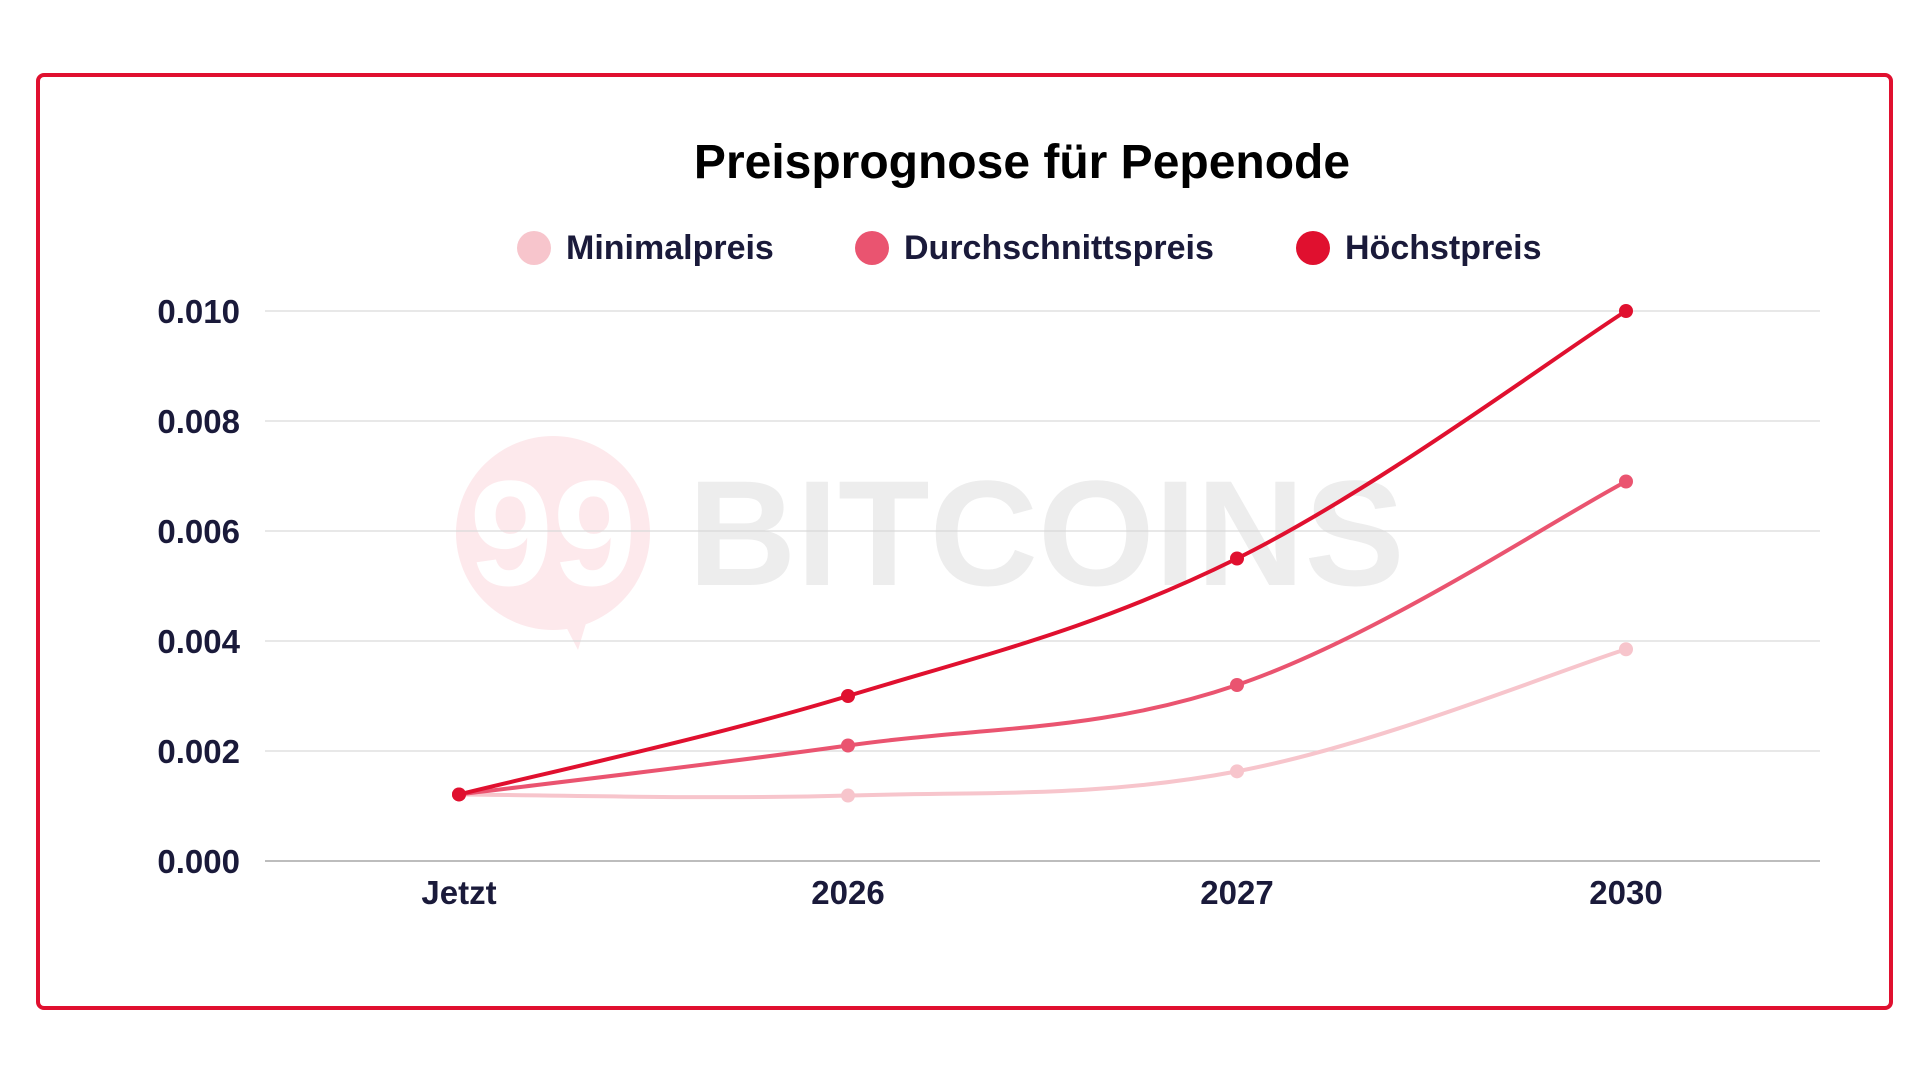  I want to click on x-tick-label: 2026, so click(847, 892).